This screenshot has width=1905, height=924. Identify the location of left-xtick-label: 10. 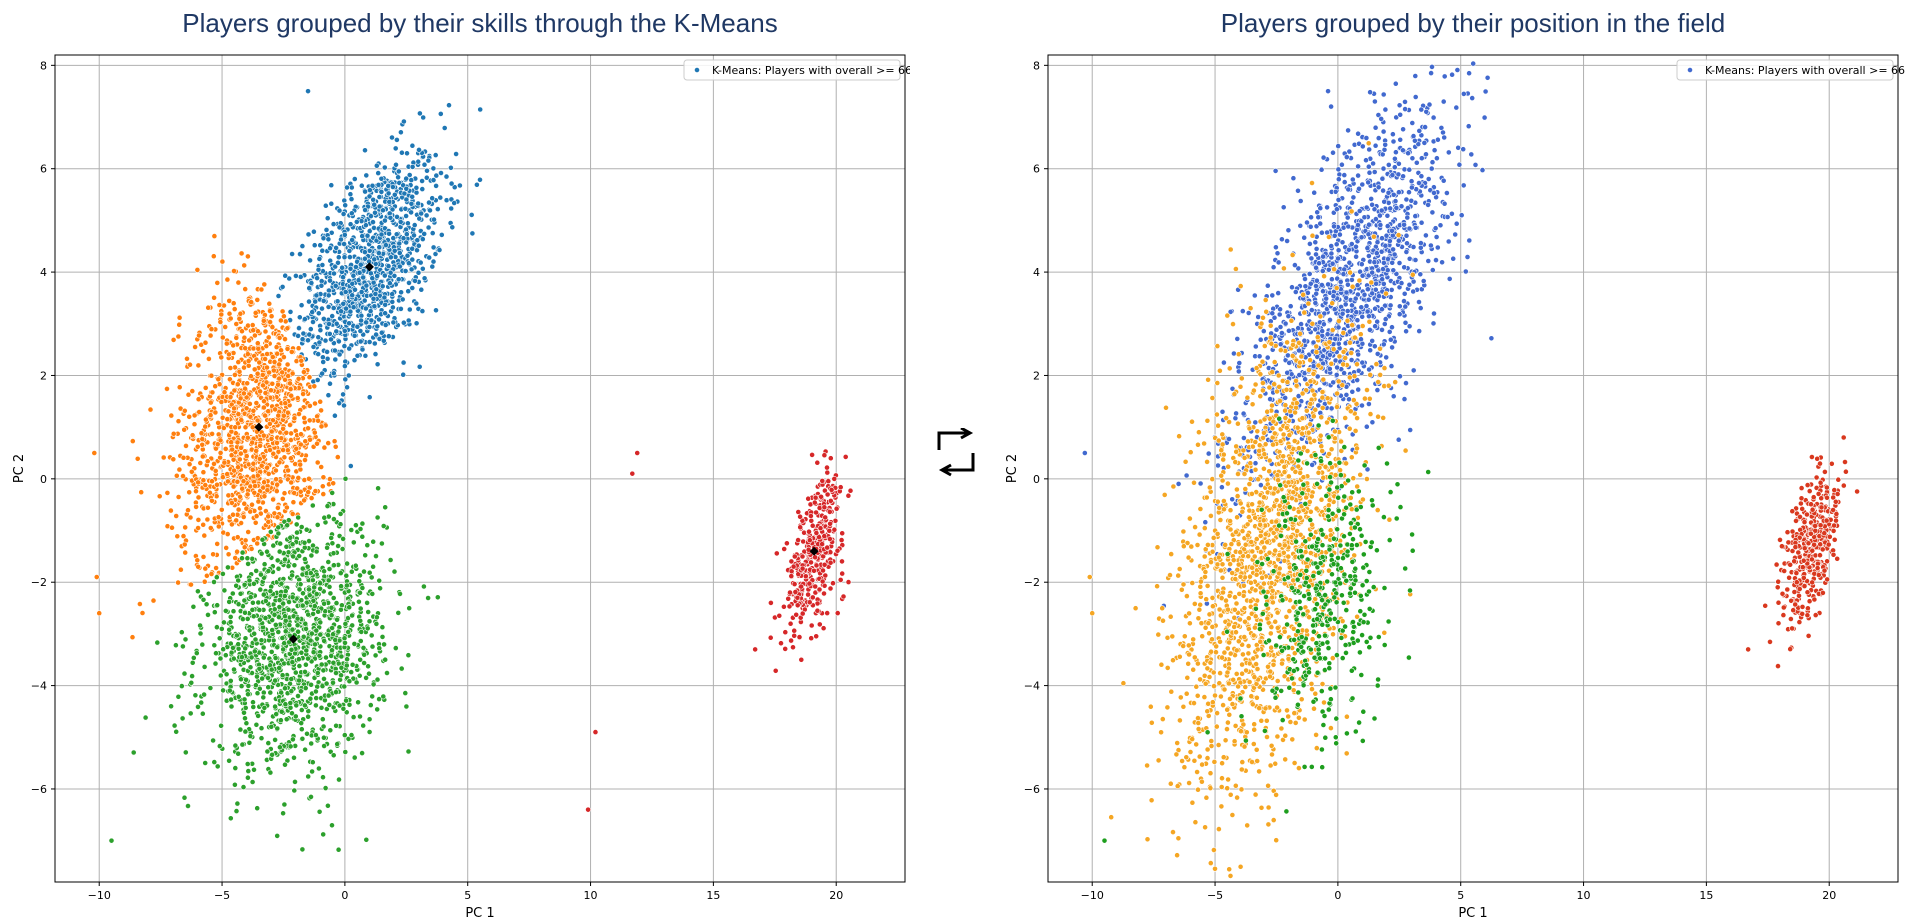
(591, 895).